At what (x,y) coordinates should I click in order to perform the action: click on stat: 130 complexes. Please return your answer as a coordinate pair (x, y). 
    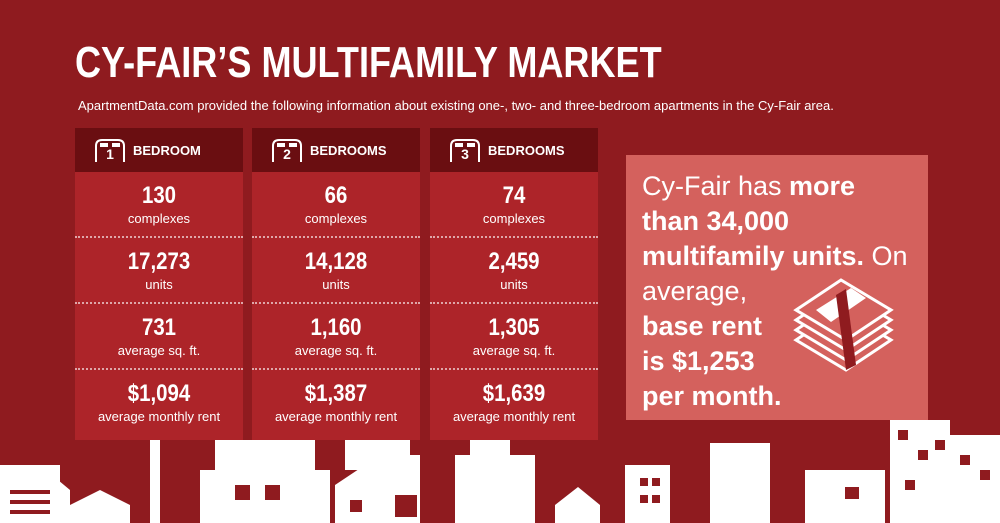
    Looking at the image, I should click on (159, 205).